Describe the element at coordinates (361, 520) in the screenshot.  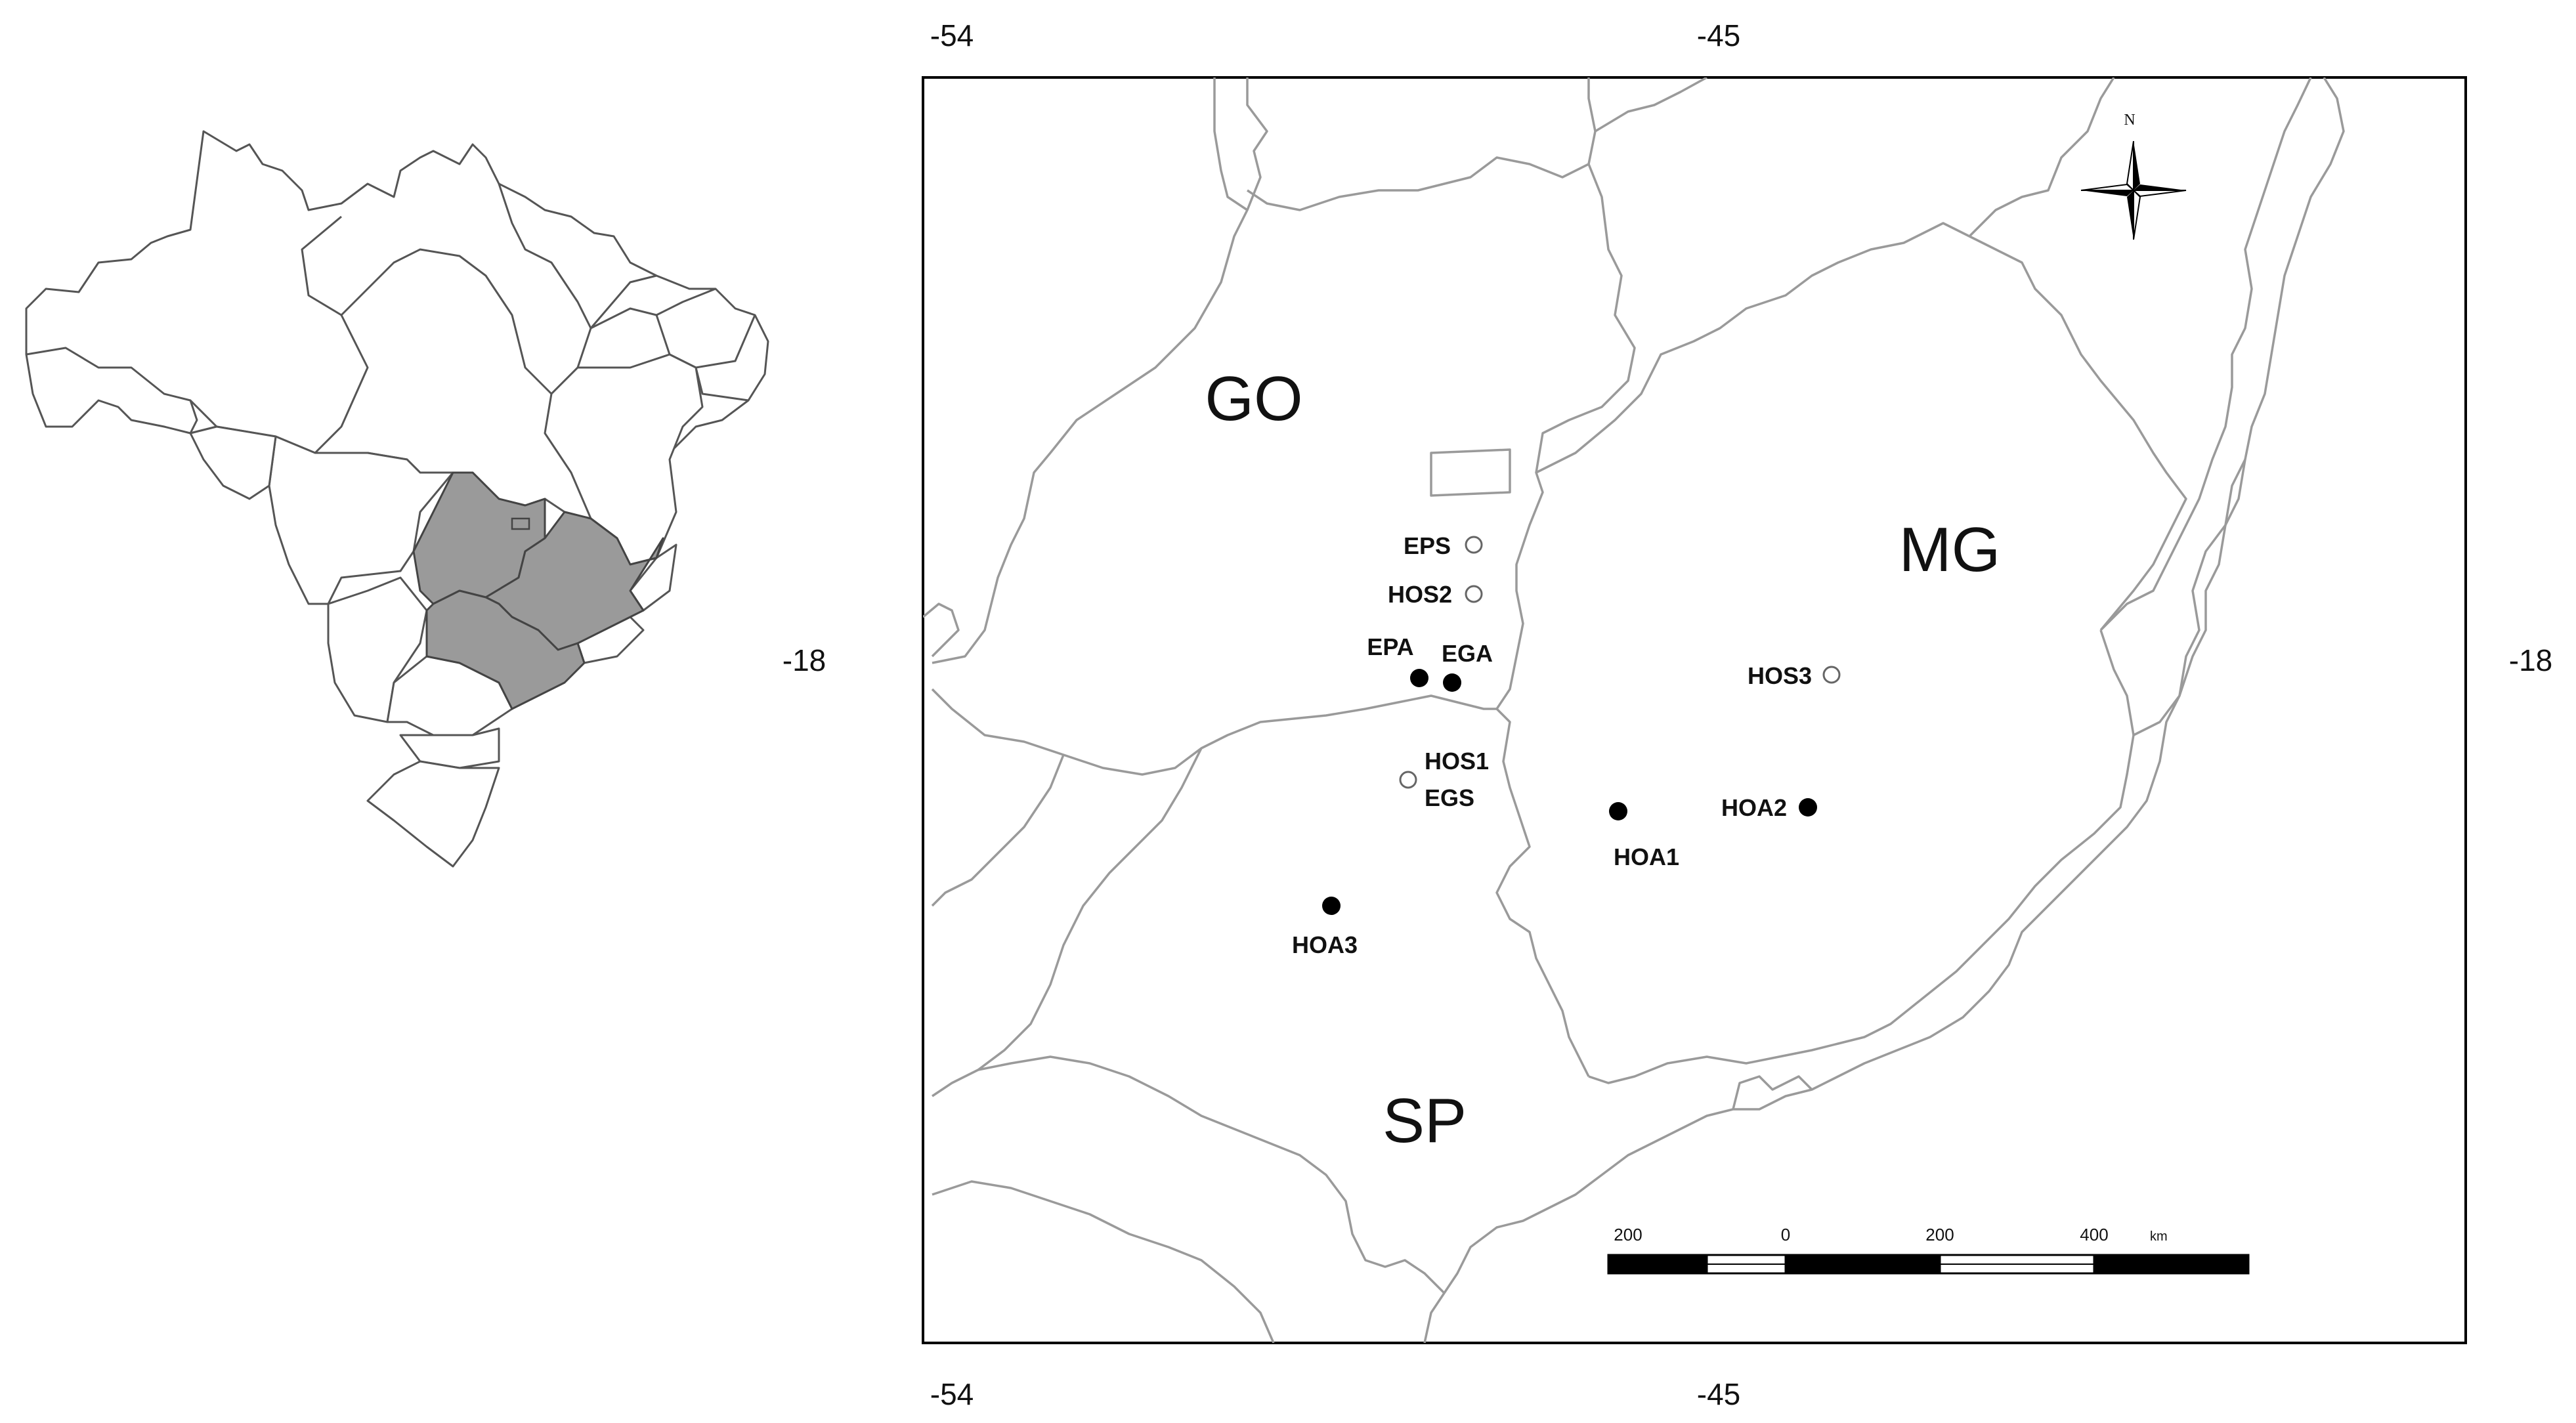
I see `inset-state-mt` at that location.